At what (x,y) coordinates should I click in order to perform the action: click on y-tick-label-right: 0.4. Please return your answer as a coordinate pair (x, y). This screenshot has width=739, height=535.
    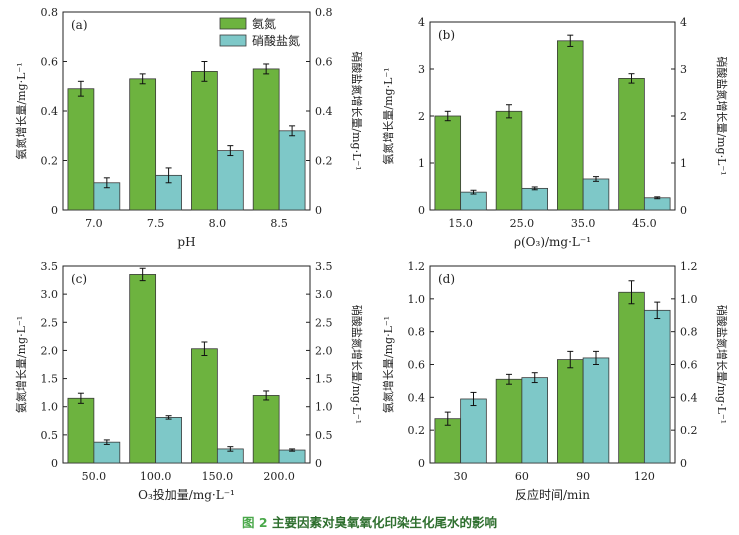
    Looking at the image, I should click on (324, 111).